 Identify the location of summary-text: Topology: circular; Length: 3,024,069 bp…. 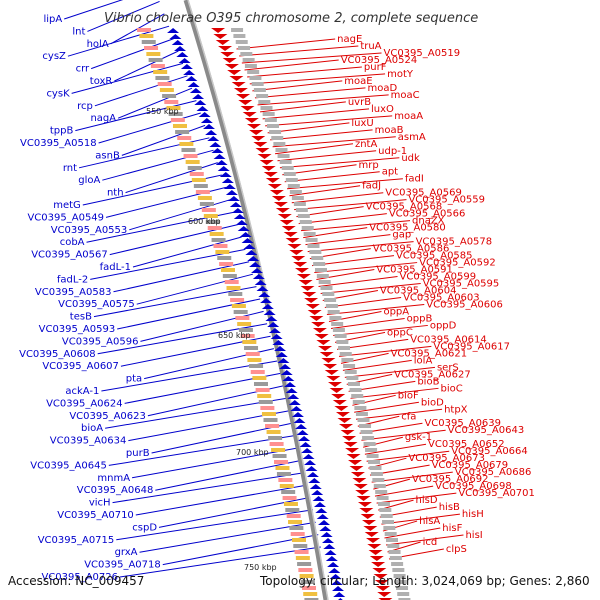
(425, 581).